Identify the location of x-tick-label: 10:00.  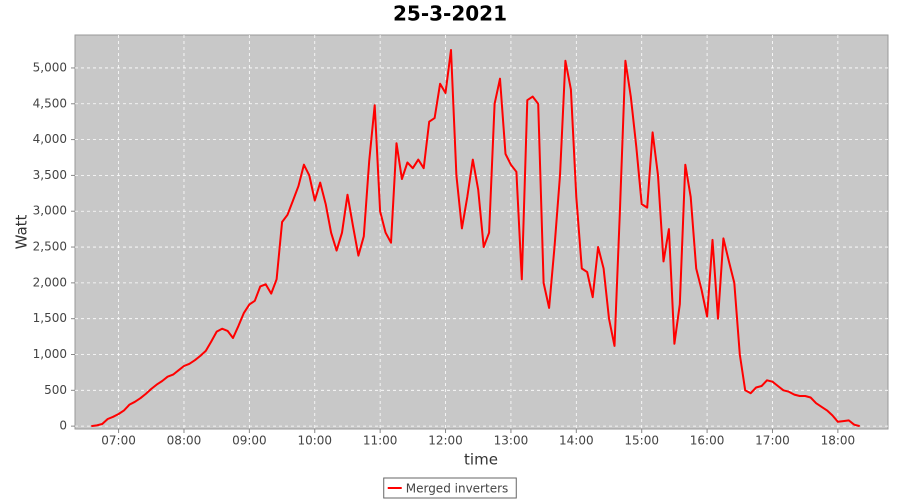
(314, 441).